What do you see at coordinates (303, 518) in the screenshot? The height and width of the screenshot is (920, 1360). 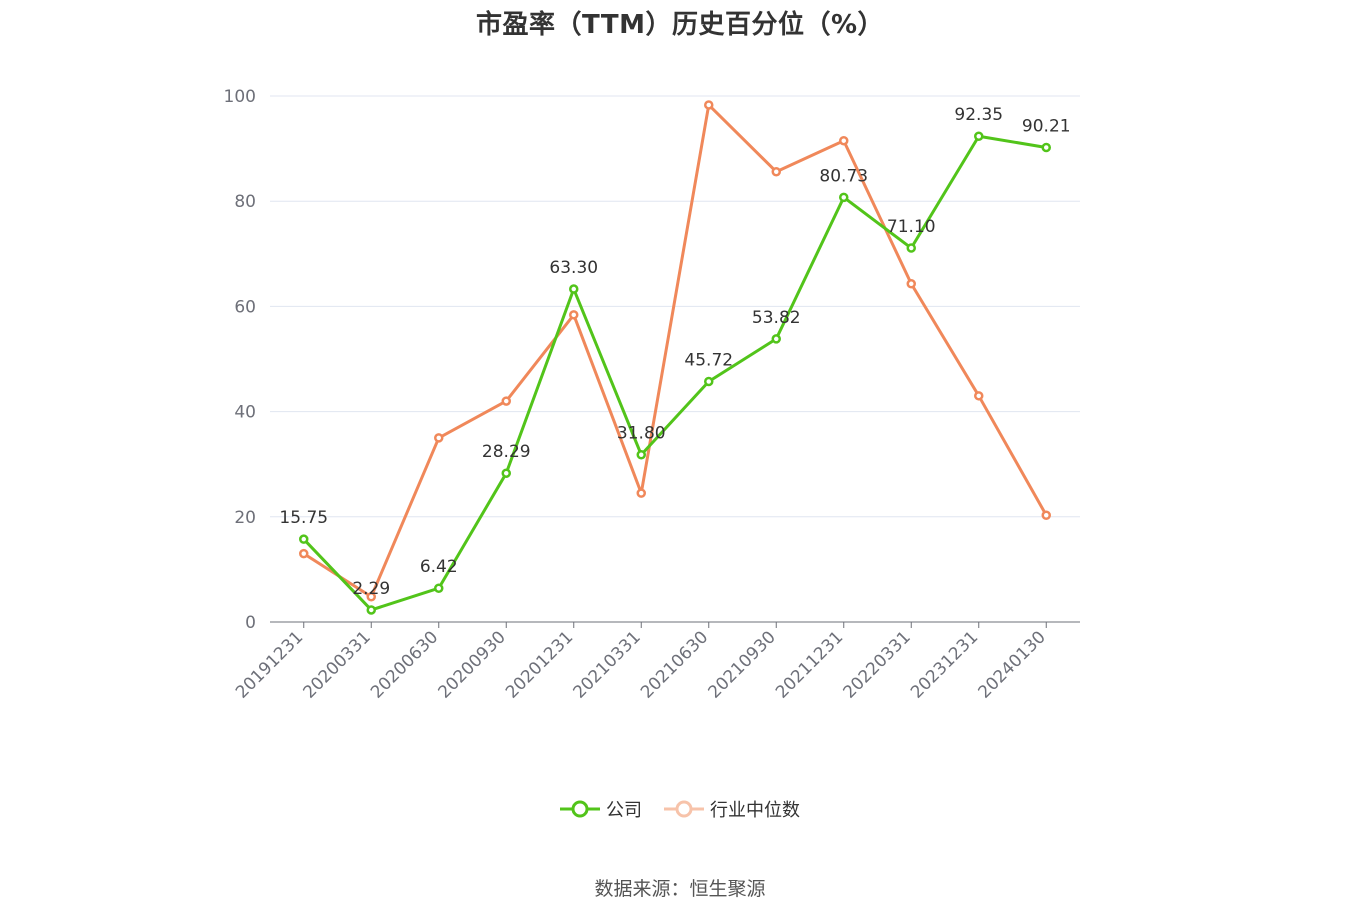 I see `data-label: 15.75` at bounding box center [303, 518].